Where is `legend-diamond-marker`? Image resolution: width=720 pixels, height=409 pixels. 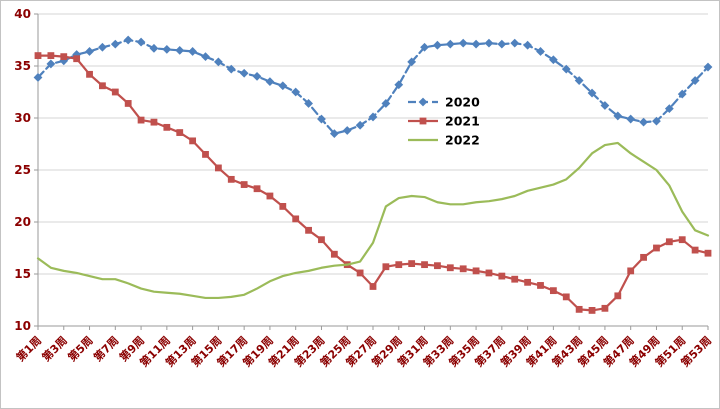 legend-diamond-marker is located at coordinates (423, 102).